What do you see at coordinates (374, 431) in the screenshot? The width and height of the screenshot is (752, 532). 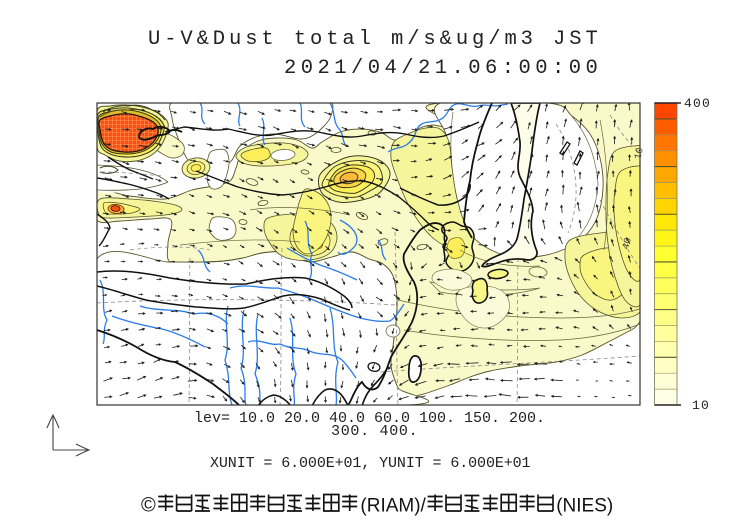 I see `svg-text: 300. 400.` at bounding box center [374, 431].